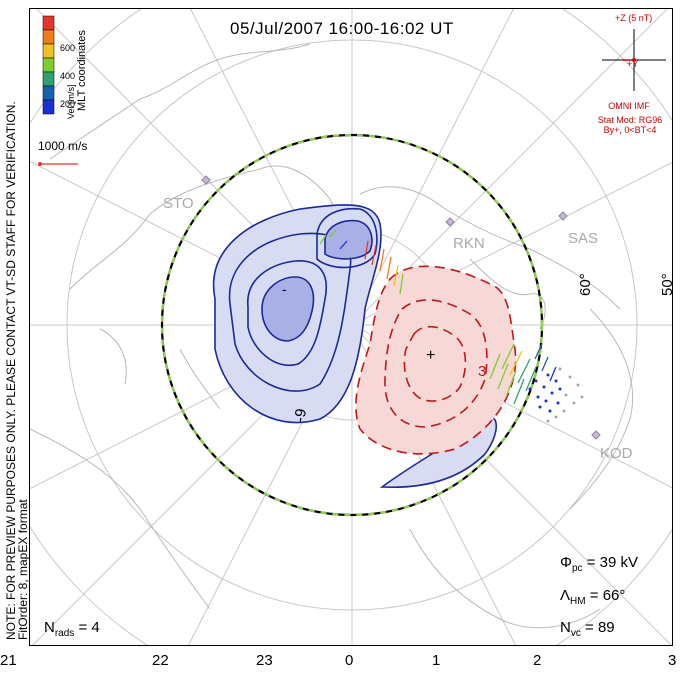 The width and height of the screenshot is (680, 674). I want to click on contour-label-pos: 3, so click(482, 371).